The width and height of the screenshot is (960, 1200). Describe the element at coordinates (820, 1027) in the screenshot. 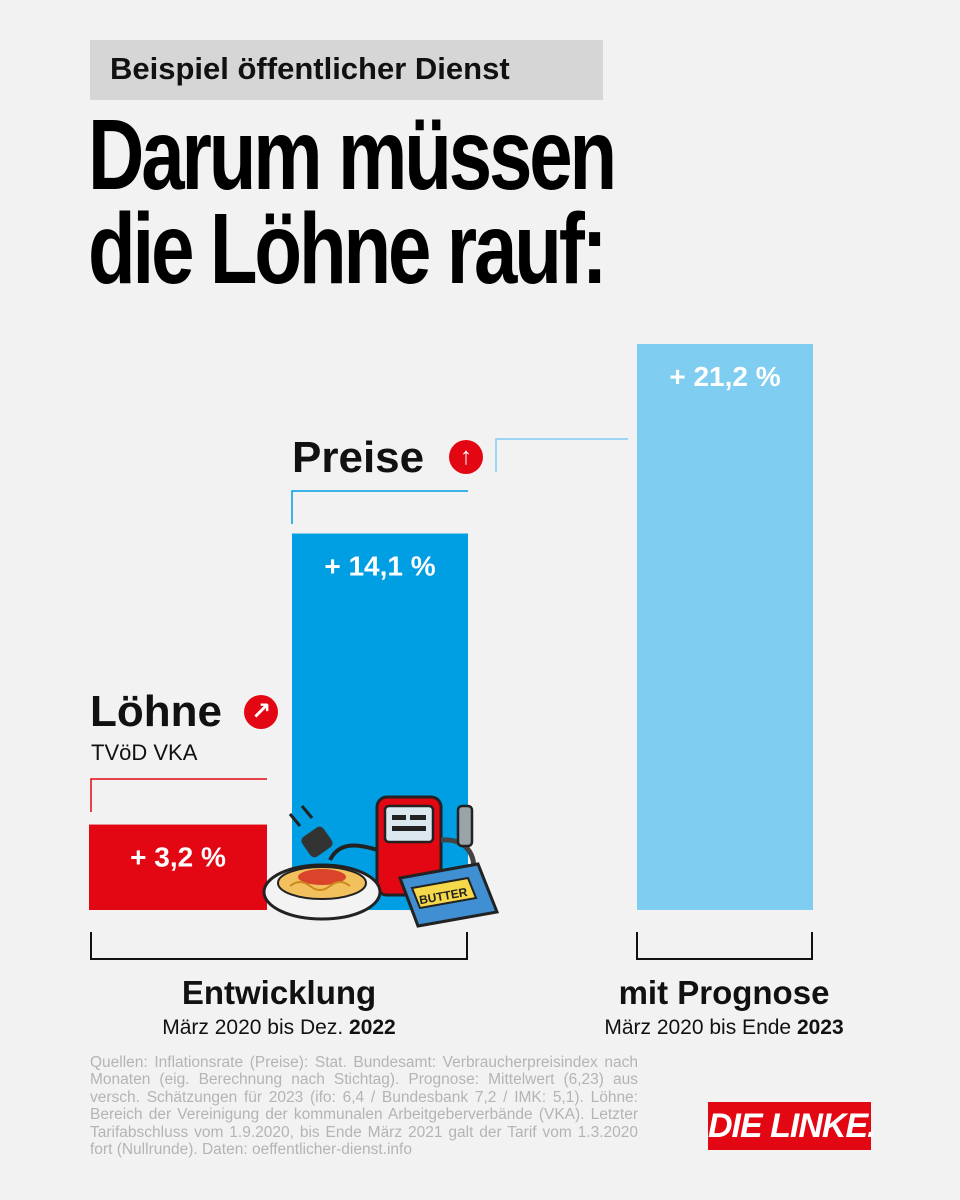

I see `group-subtitle-year: 2023` at that location.